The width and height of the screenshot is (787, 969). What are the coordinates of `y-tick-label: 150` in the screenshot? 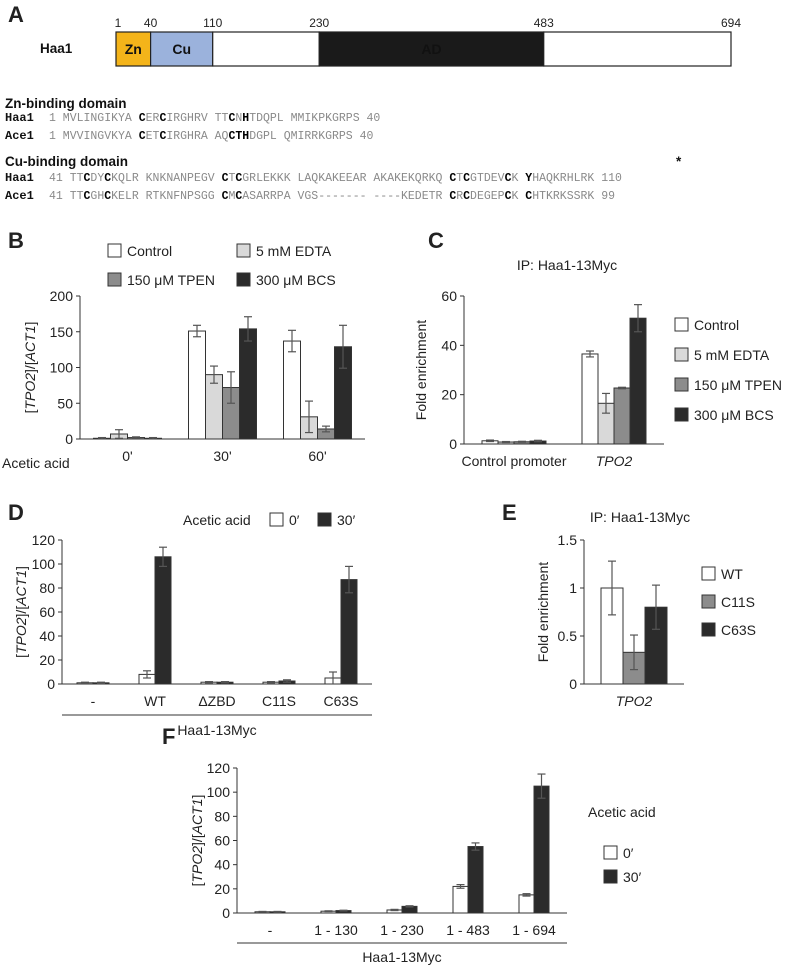 It's located at (62, 332).